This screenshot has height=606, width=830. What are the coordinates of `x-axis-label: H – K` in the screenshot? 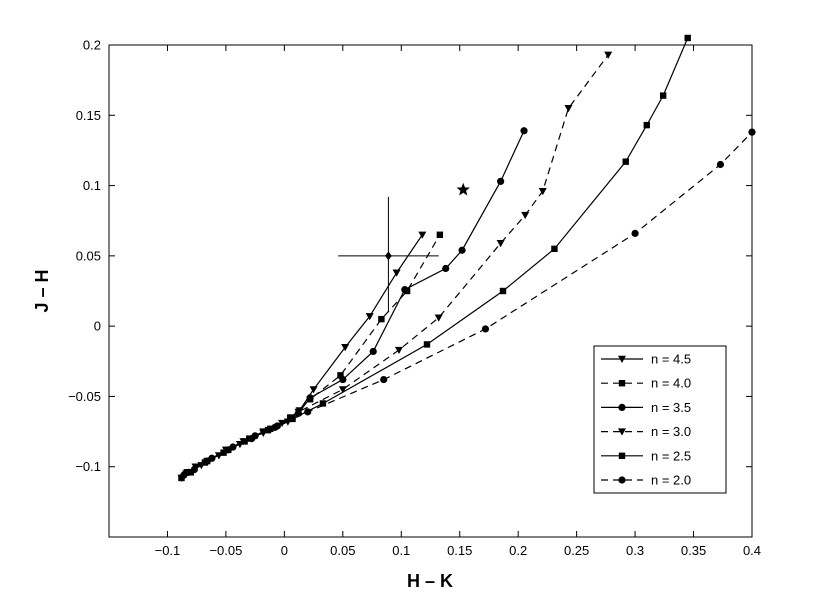 It's located at (430, 581).